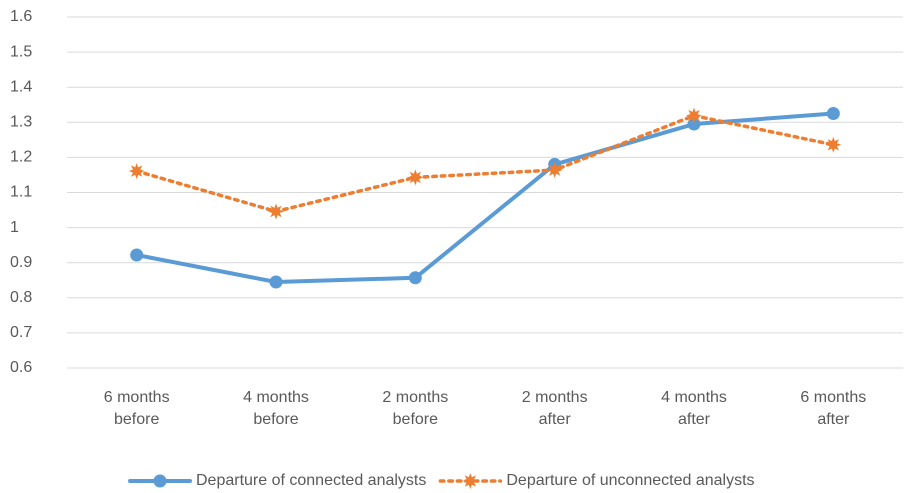 The height and width of the screenshot is (493, 905). What do you see at coordinates (21, 16) in the screenshot?
I see `y-tick-label: 1.6` at bounding box center [21, 16].